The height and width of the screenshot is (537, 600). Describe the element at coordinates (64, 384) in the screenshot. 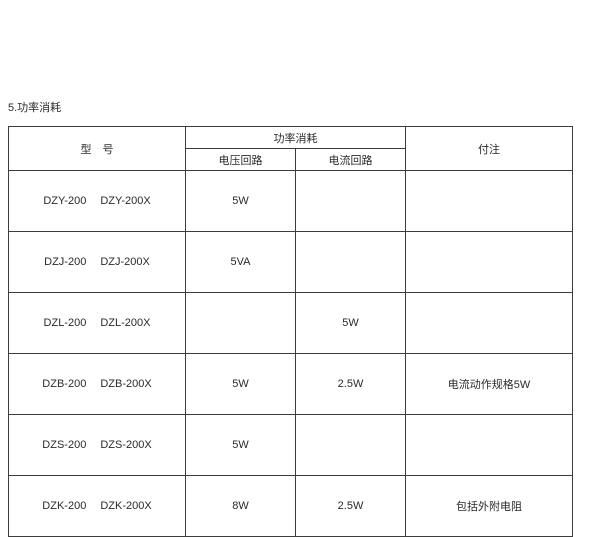

I see `model-primary: DZB-200` at that location.